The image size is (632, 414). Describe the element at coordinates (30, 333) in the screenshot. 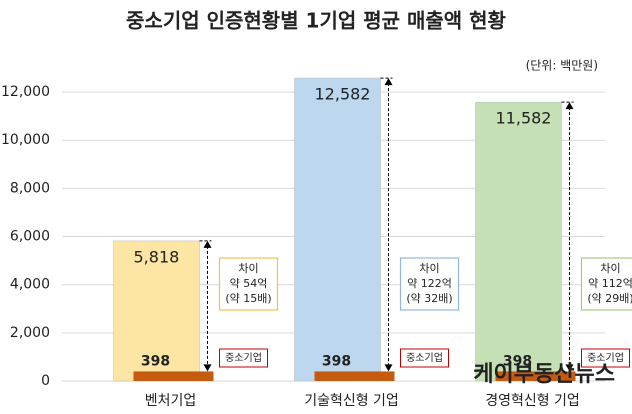

I see `y-tick-label: 2,000` at that location.